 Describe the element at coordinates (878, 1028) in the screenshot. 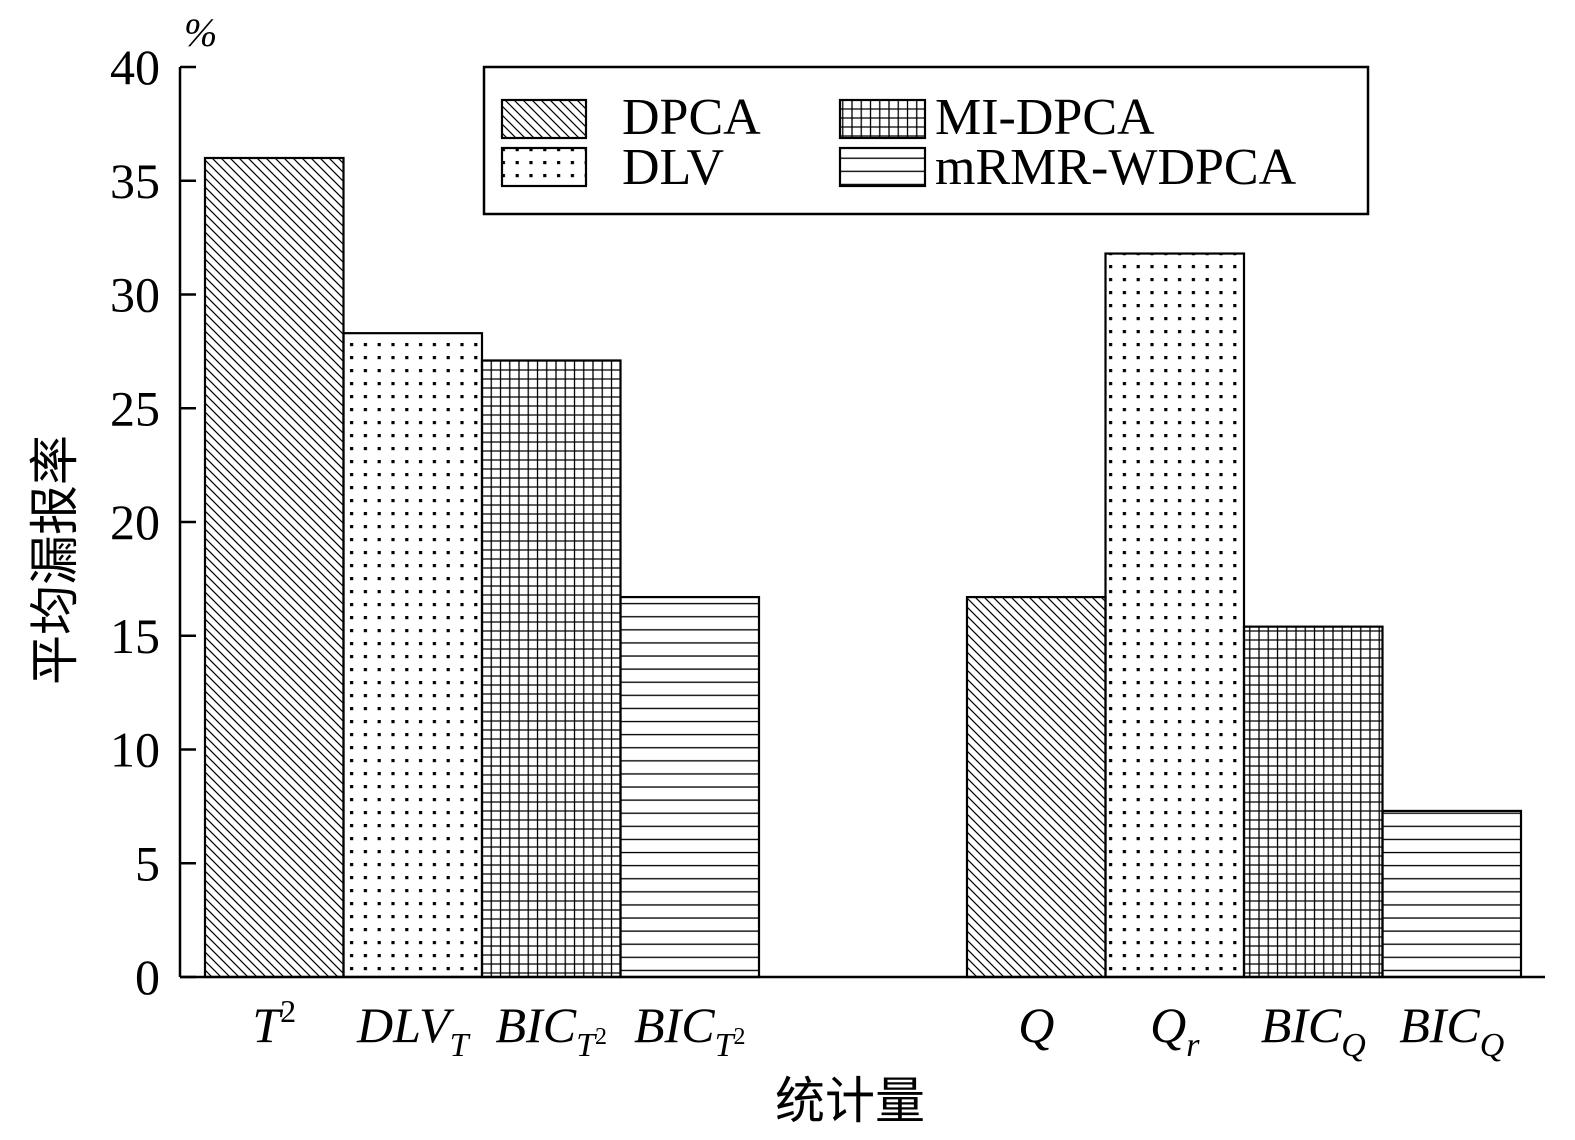

I see `x-ticks: T2 DLVT BICT2 BICT2 Q Qr BICQ BICQ` at that location.